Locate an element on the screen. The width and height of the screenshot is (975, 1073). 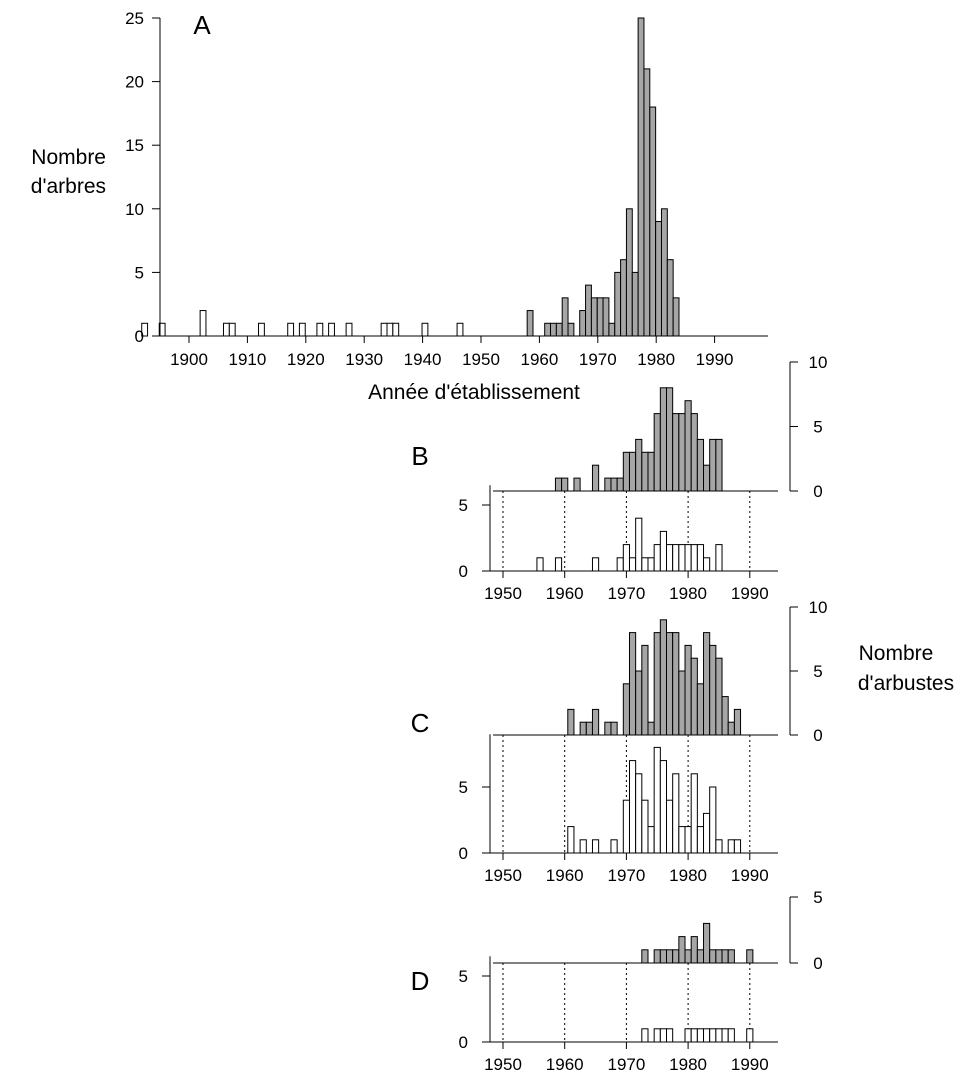
y-tick-label: 0 is located at coordinates (139, 336).